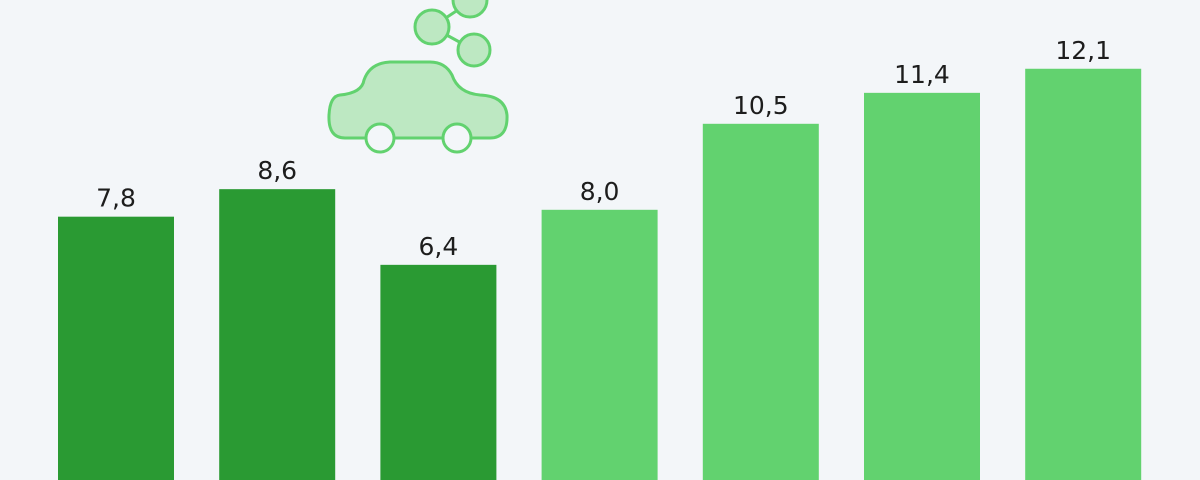 This screenshot has width=1200, height=480. I want to click on car-molecule-icon, so click(418, 77).